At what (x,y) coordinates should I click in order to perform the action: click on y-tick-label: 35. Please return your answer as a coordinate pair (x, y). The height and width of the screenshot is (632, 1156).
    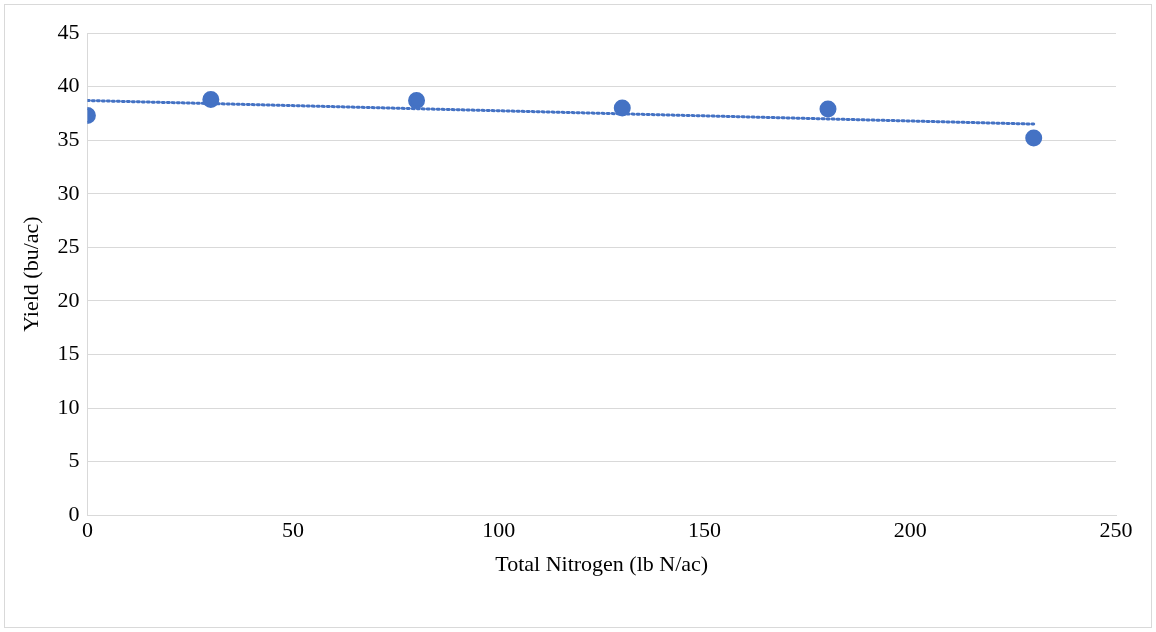
    Looking at the image, I should click on (68, 138).